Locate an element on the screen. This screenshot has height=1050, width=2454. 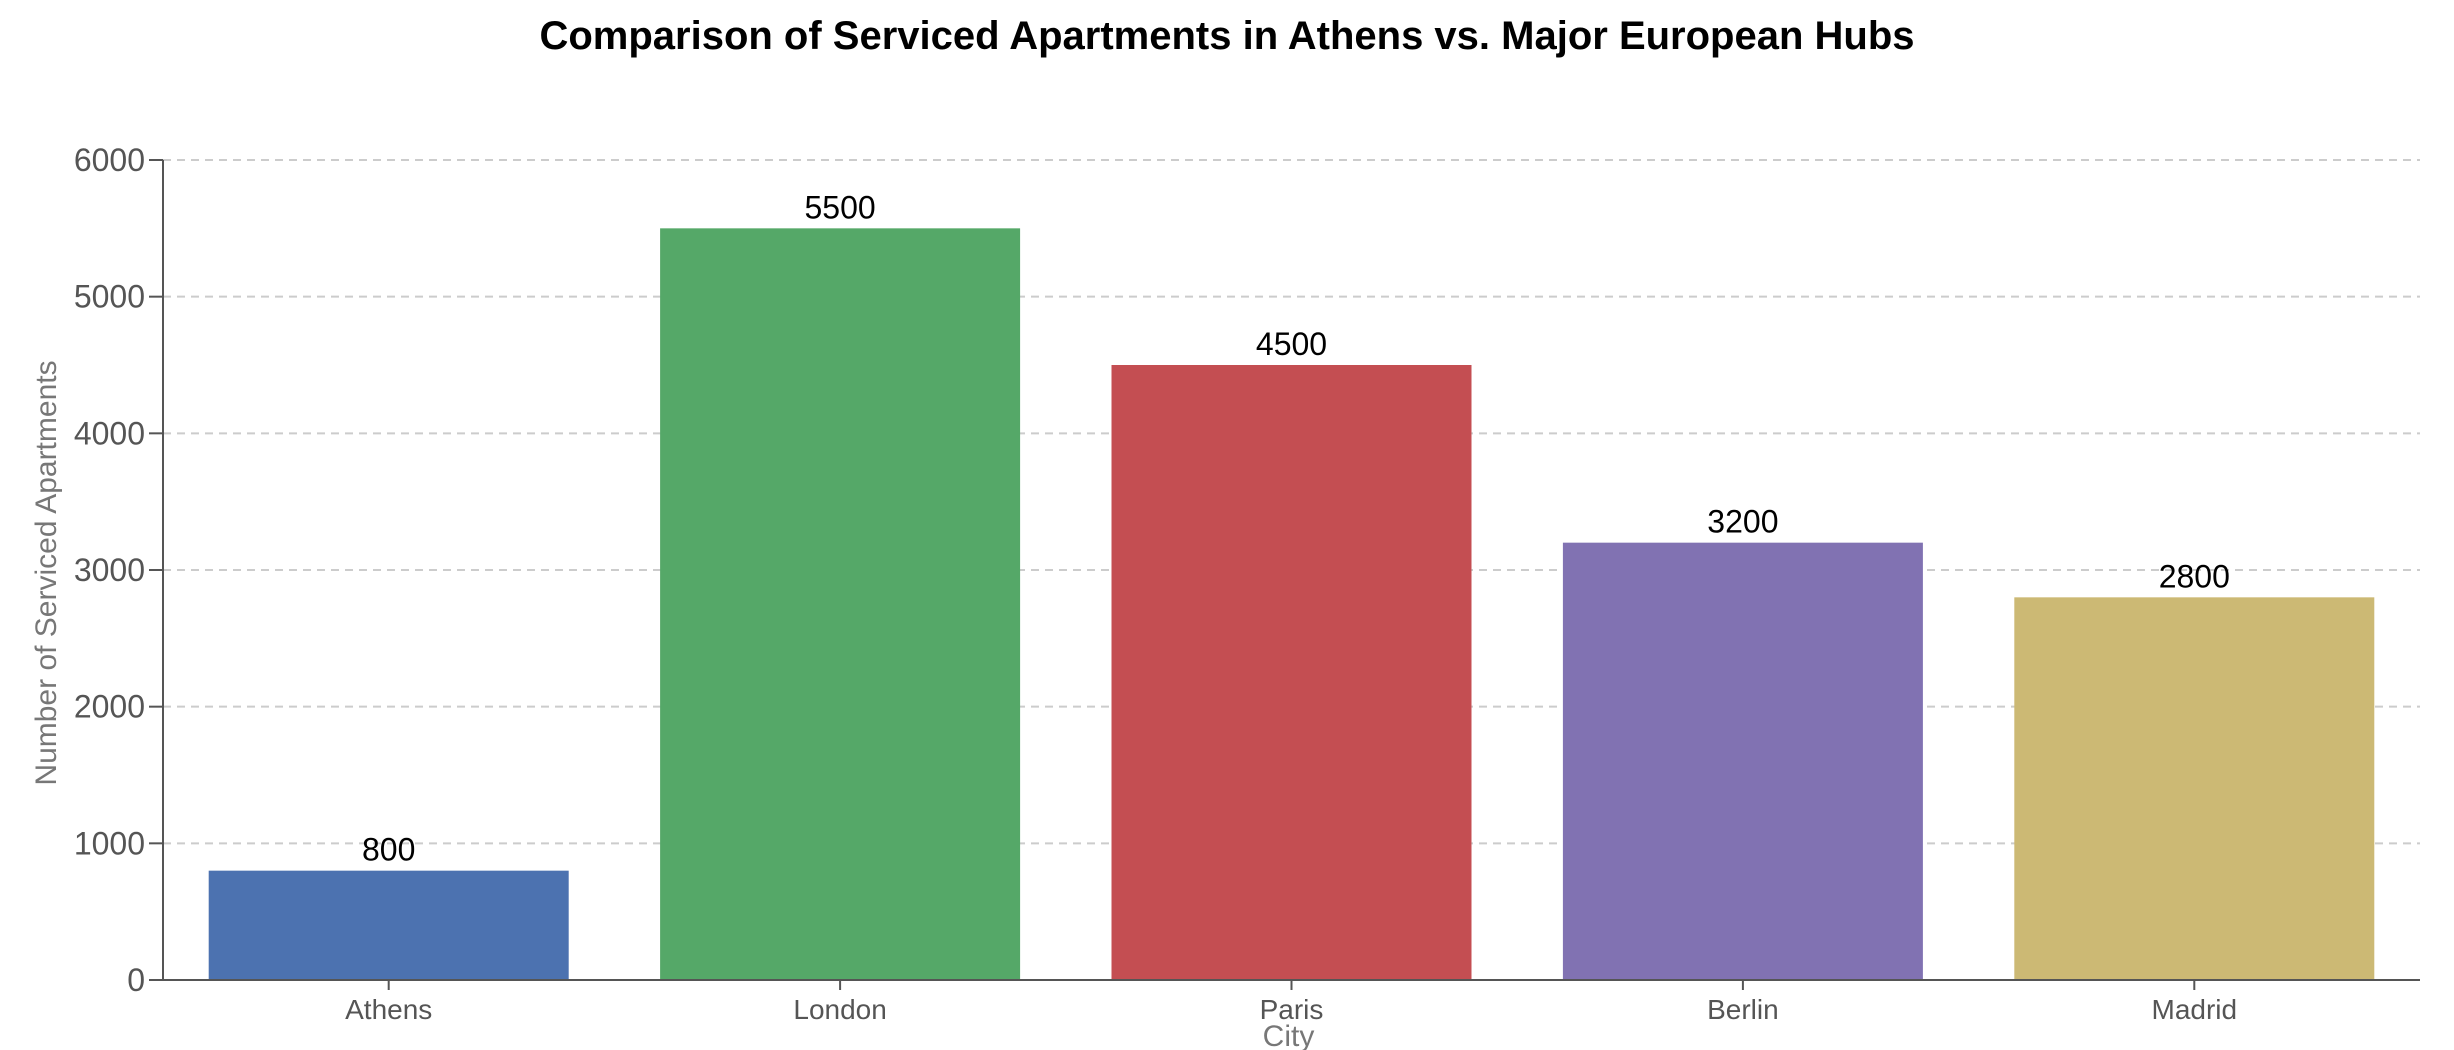
y-tick-label-3: 3000 is located at coordinates (109, 570).